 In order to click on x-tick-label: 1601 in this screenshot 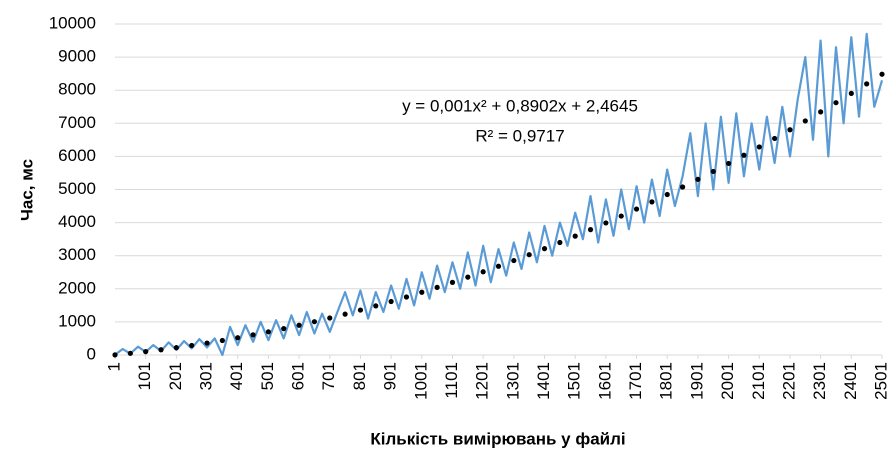, I will do `click(604, 381)`.